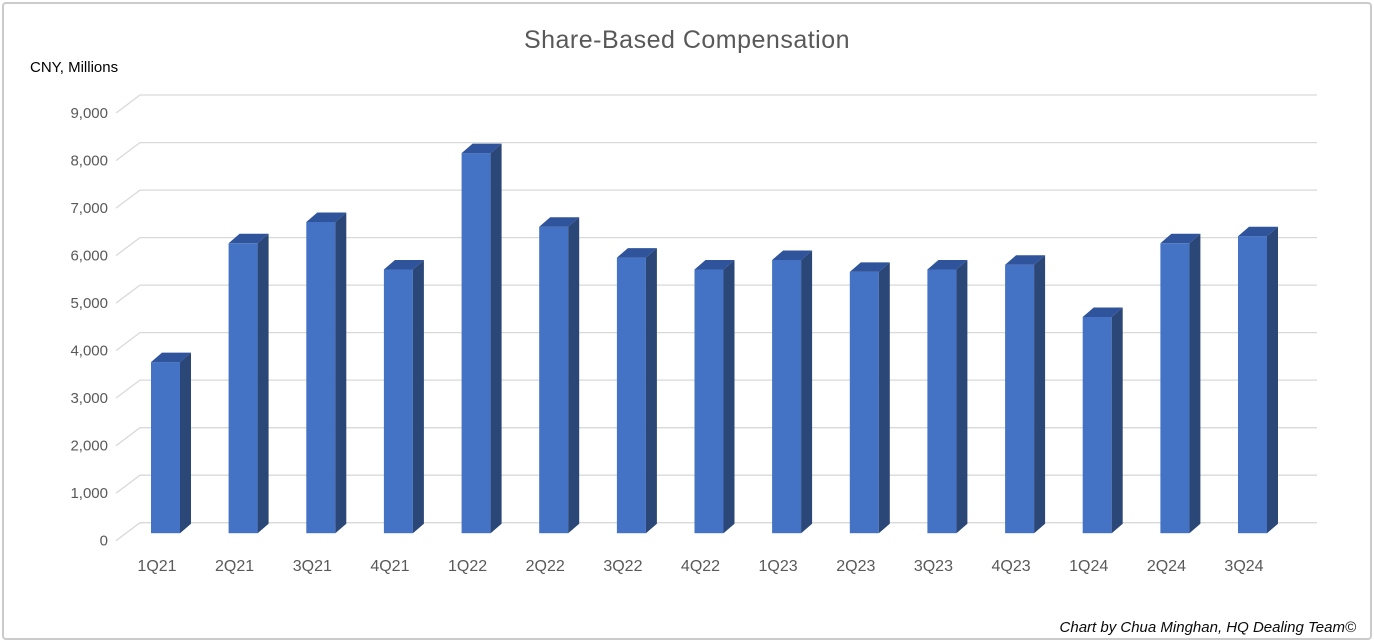  What do you see at coordinates (467, 566) in the screenshot?
I see `x-tick-label-1Q22: 1Q22` at bounding box center [467, 566].